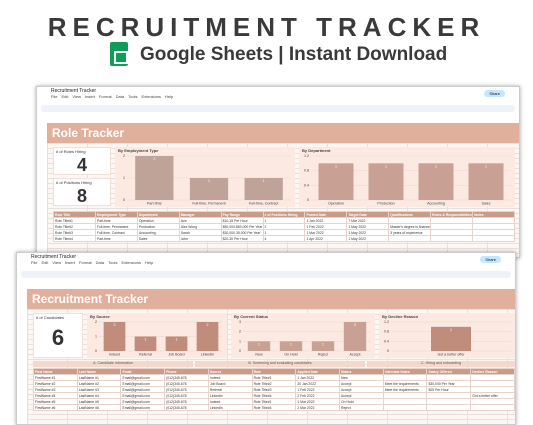 This screenshot has width=533, height=425. Describe the element at coordinates (82, 161) in the screenshot. I see `kpi: # of Roles Hiring 4` at that location.